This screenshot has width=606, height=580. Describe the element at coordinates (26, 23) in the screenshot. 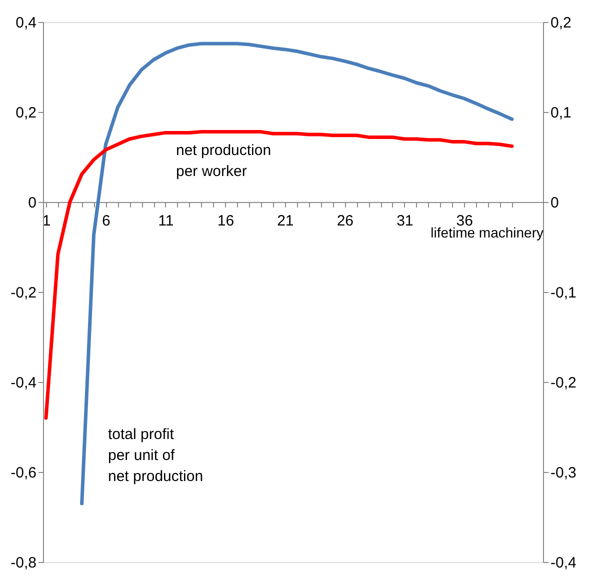

I see `y-tick-label: 0,4` at that location.